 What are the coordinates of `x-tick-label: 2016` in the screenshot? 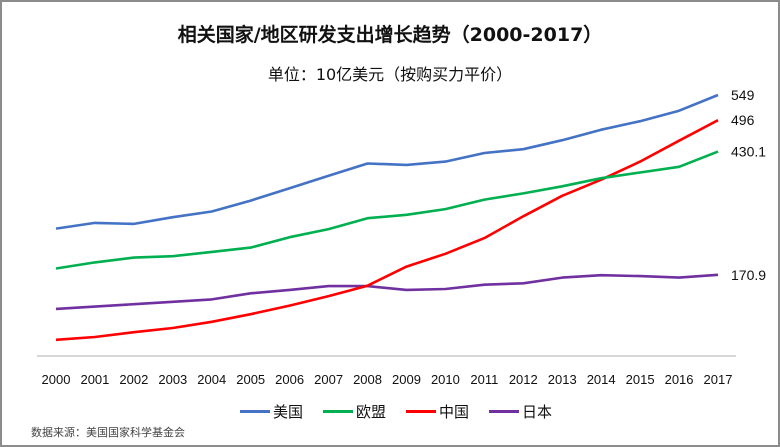 It's located at (679, 379).